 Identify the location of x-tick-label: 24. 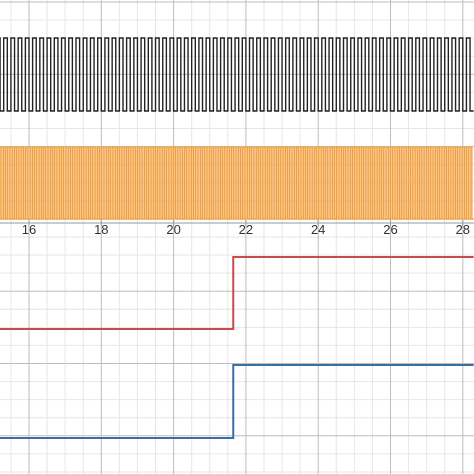
(318, 229).